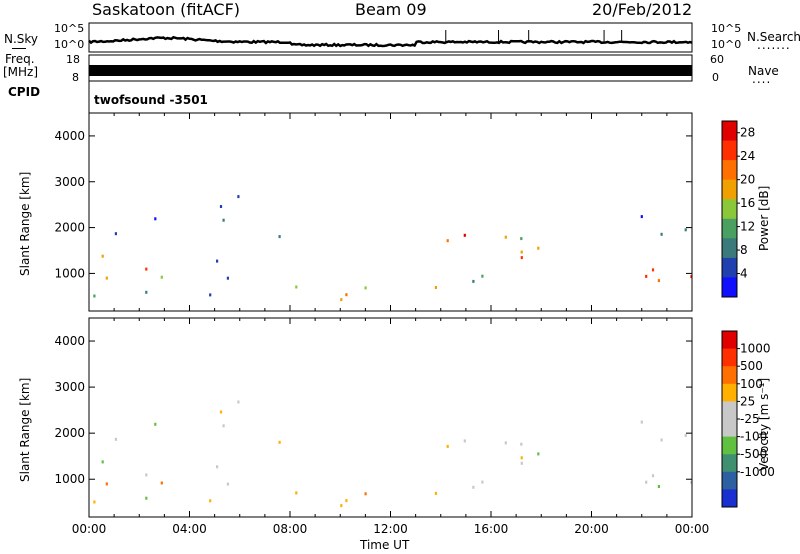  I want to click on cpid-value: twofsound -3501, so click(151, 100).